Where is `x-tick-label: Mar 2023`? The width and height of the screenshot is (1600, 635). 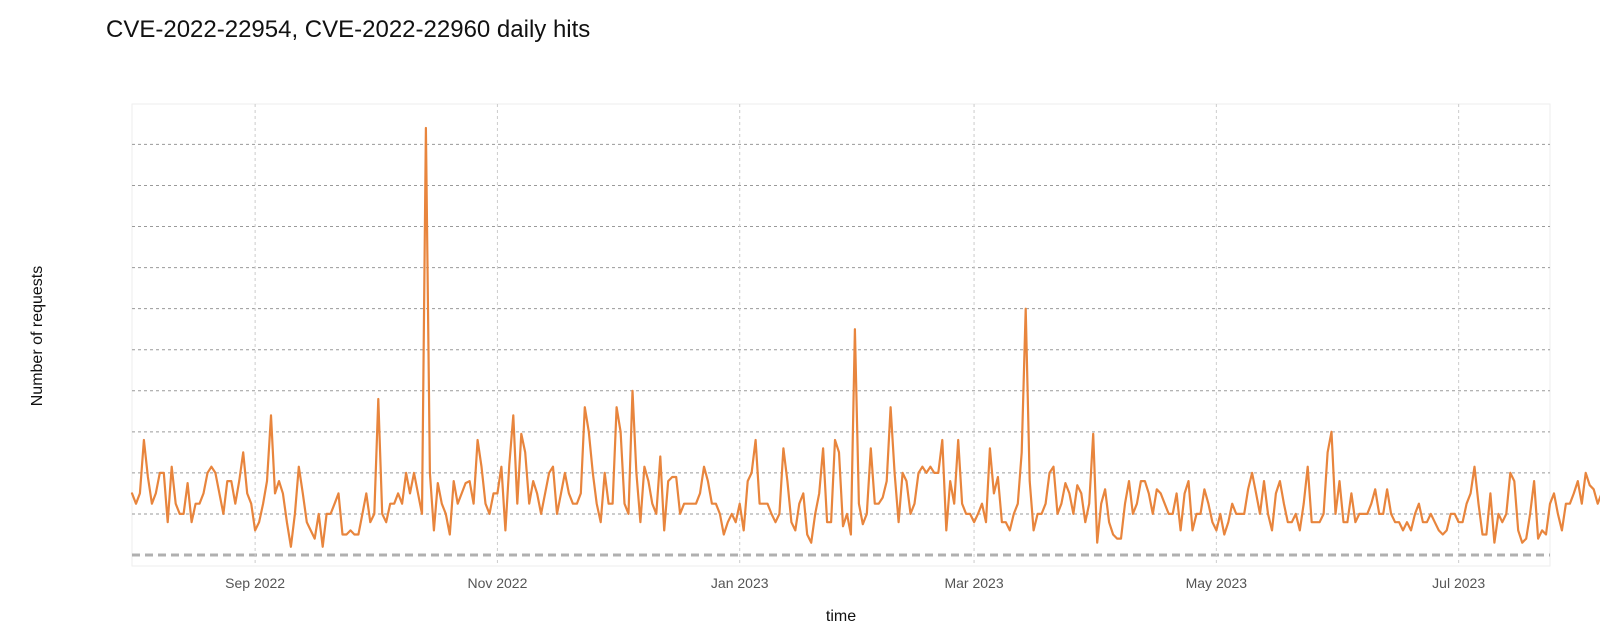 x-tick-label: Mar 2023 is located at coordinates (973, 583).